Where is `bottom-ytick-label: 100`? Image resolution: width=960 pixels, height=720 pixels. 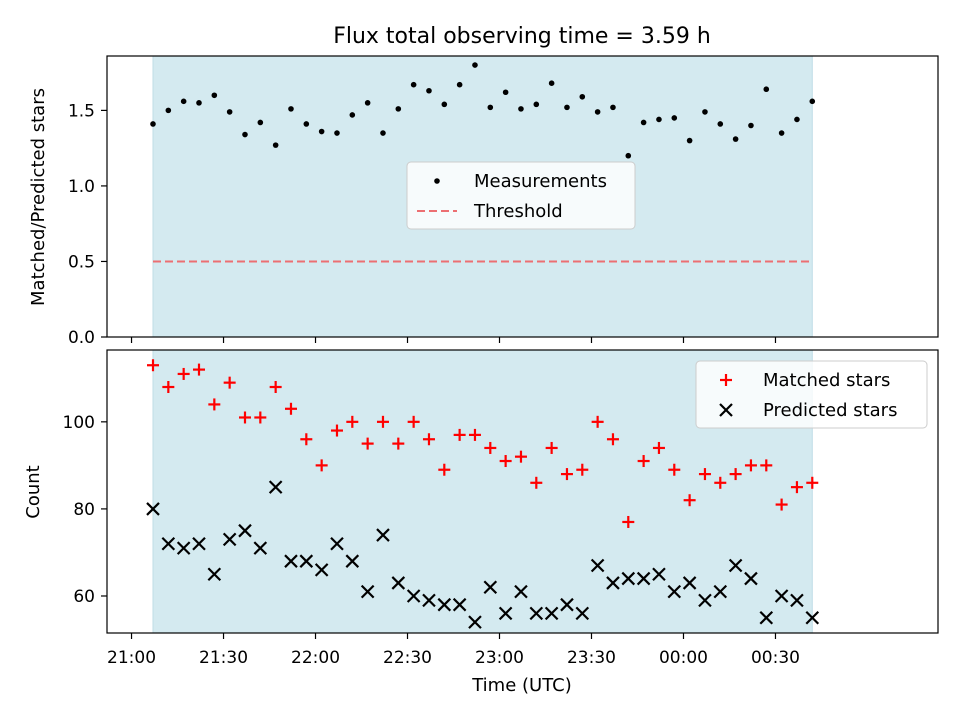 bottom-ytick-label: 100 is located at coordinates (79, 423).